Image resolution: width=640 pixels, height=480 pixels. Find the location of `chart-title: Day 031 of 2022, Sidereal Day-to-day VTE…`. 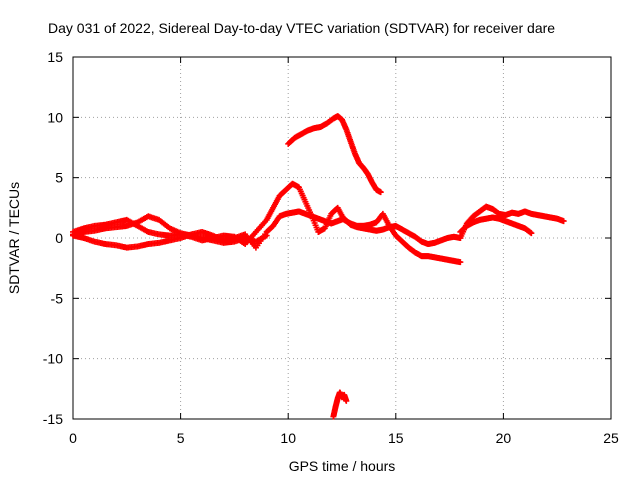

chart-title: Day 031 of 2022, Sidereal Day-to-day VTE… is located at coordinates (301, 28).